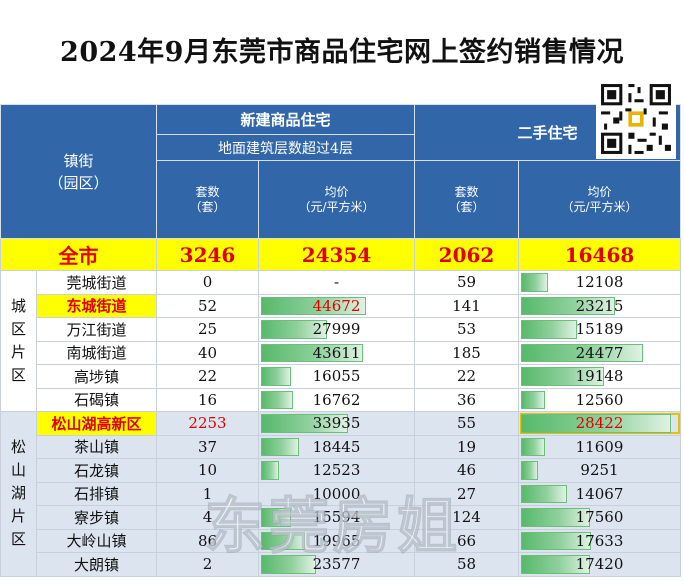 This screenshot has width=684, height=584. I want to click on sh-units-value: 36, so click(466, 399).